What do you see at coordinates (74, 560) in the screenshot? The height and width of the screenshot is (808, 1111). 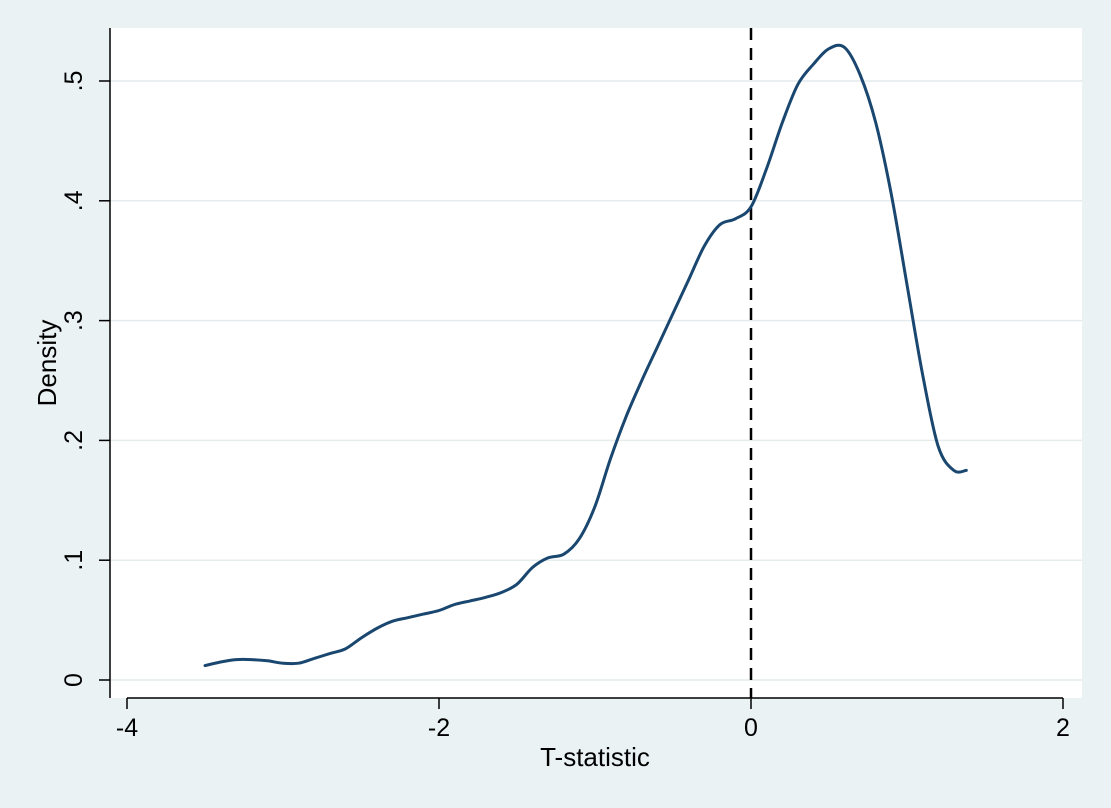 I see `y-tick-label: .1` at bounding box center [74, 560].